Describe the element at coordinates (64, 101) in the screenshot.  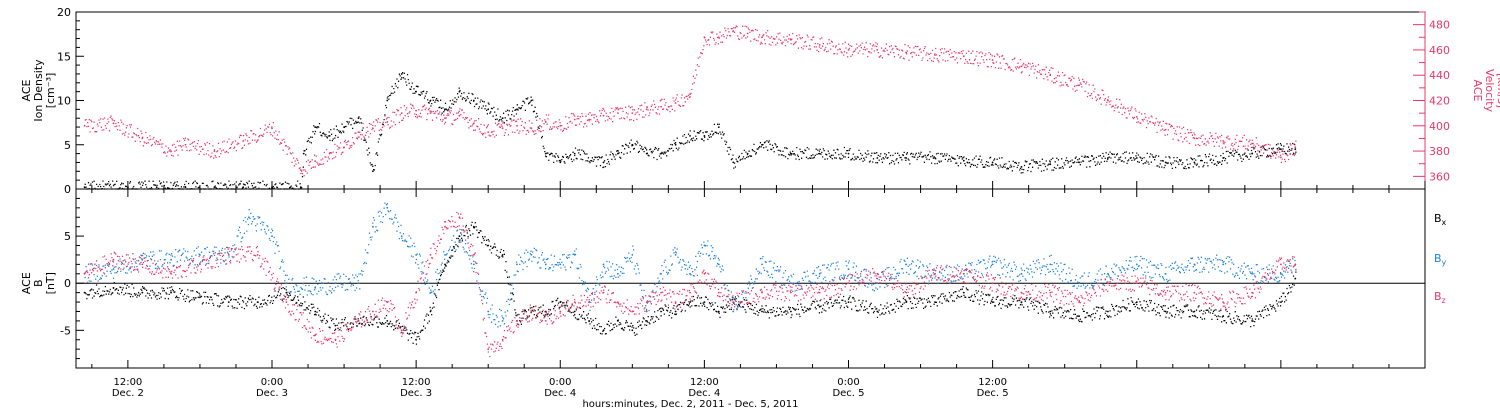
I see `y-tick-label: 10` at that location.